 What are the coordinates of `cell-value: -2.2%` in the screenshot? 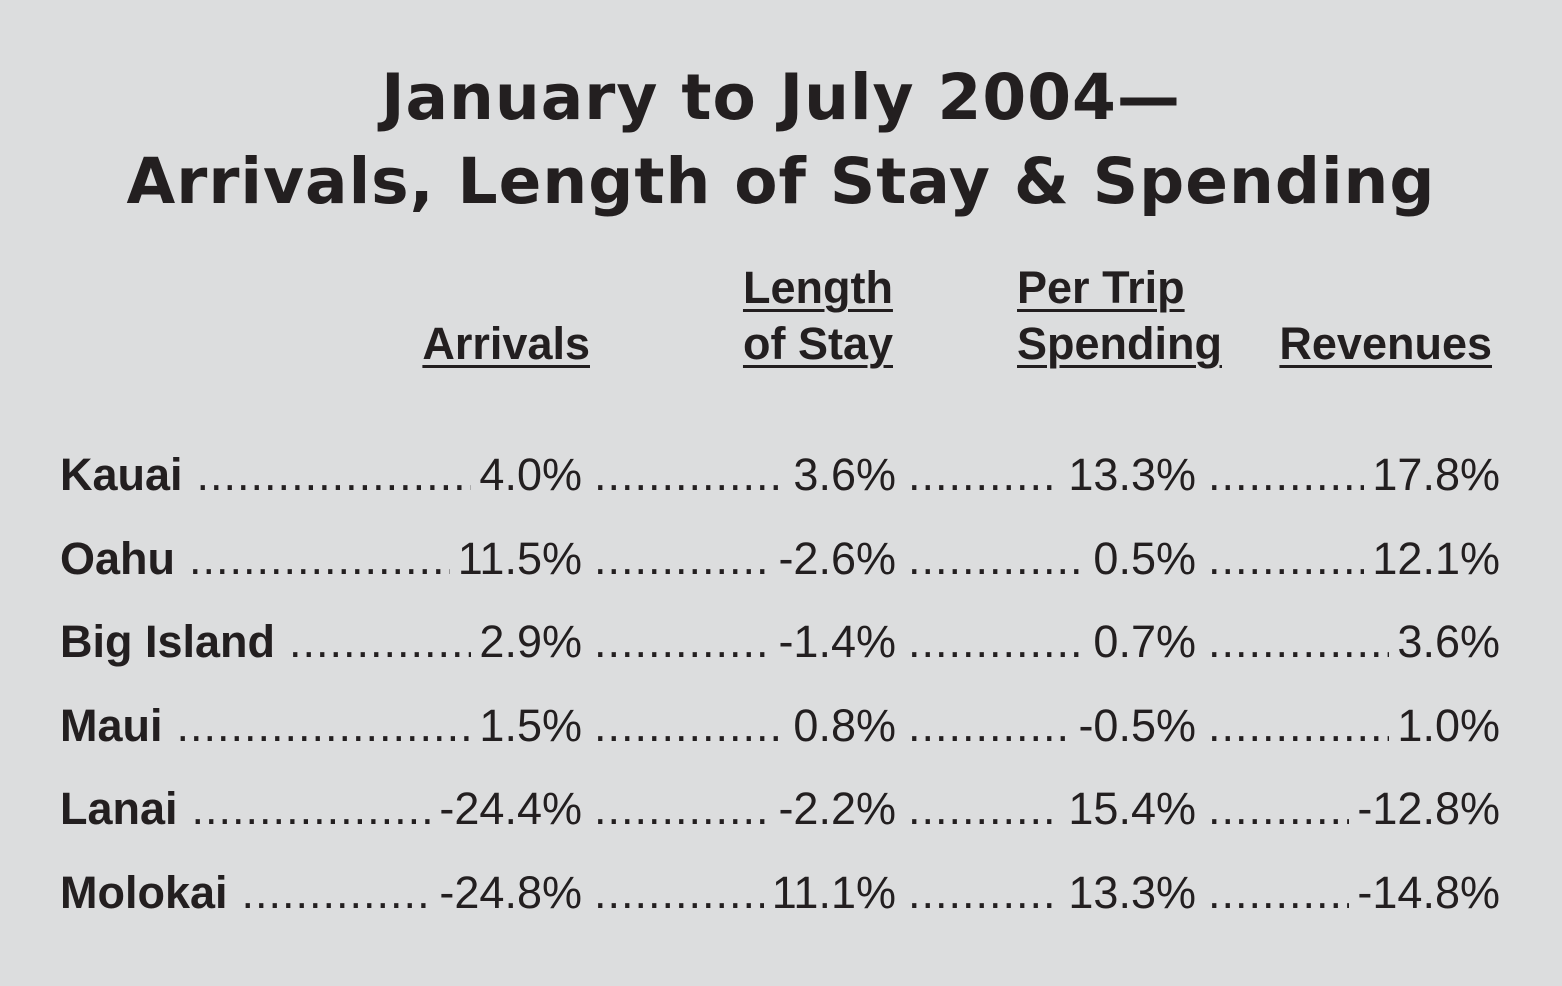 It's located at (837, 808).